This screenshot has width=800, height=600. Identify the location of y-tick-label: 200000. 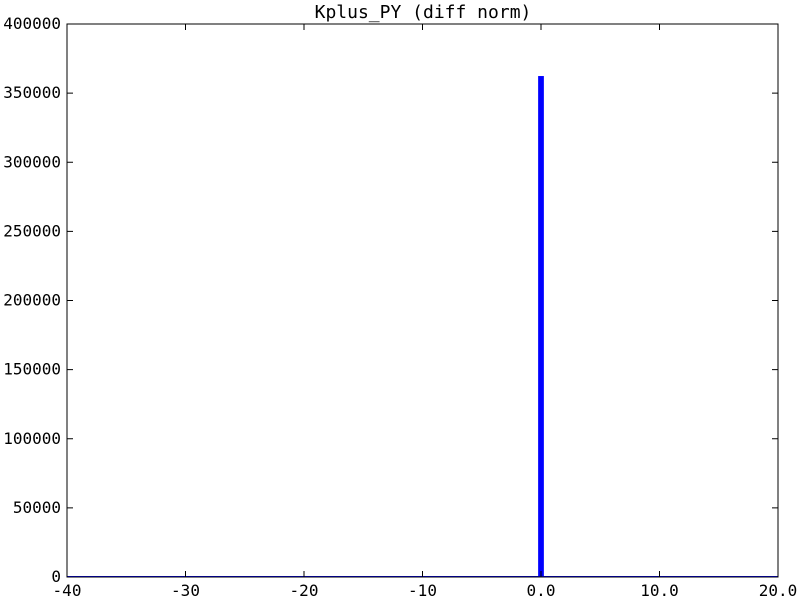
(32, 300).